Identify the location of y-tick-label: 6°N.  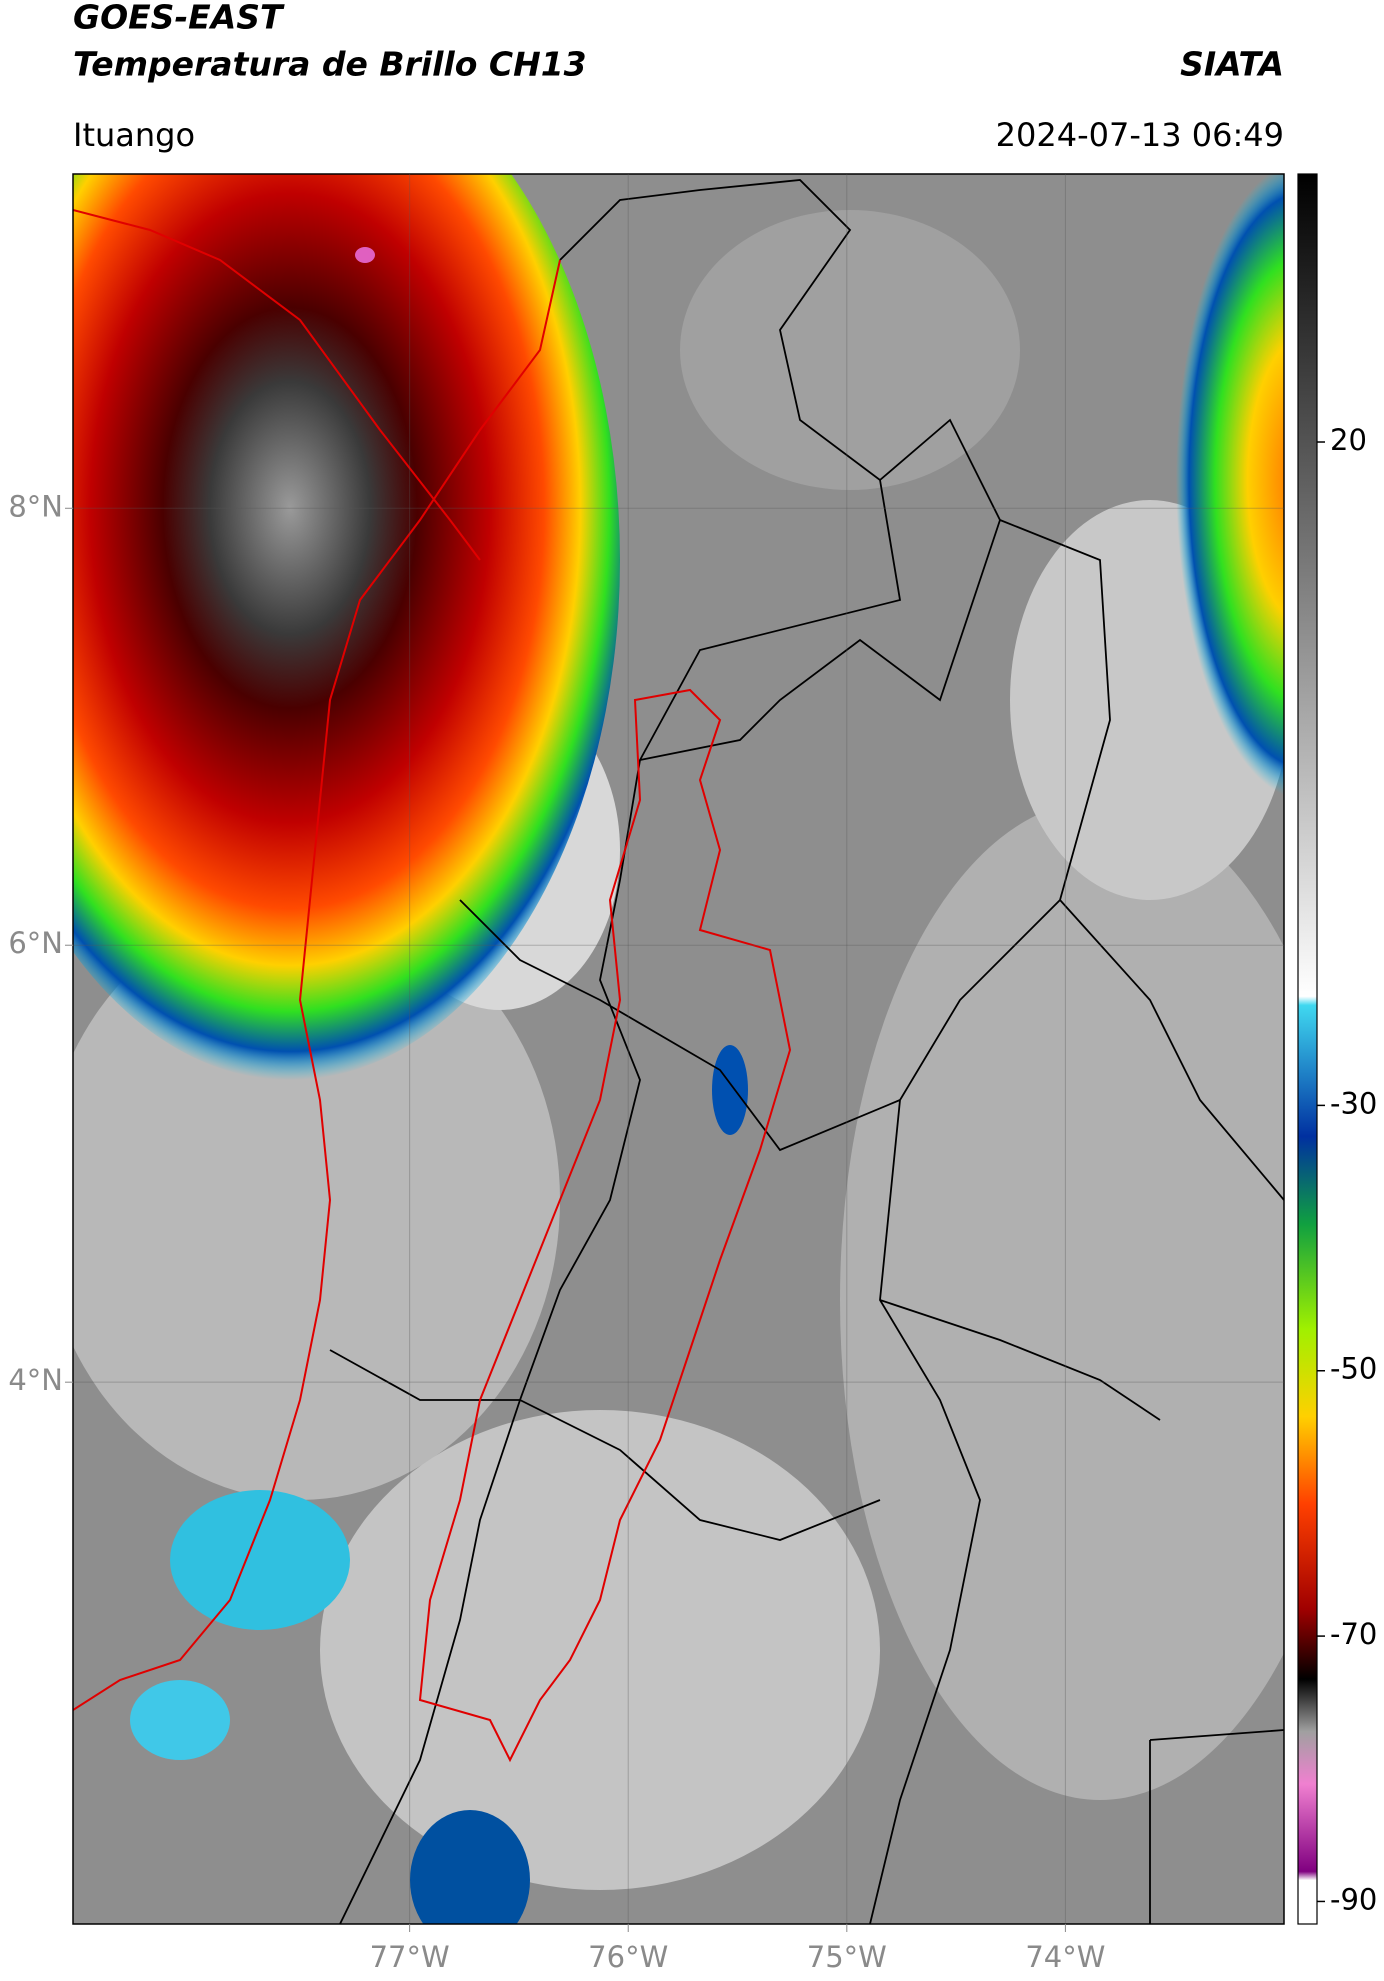
(35, 943).